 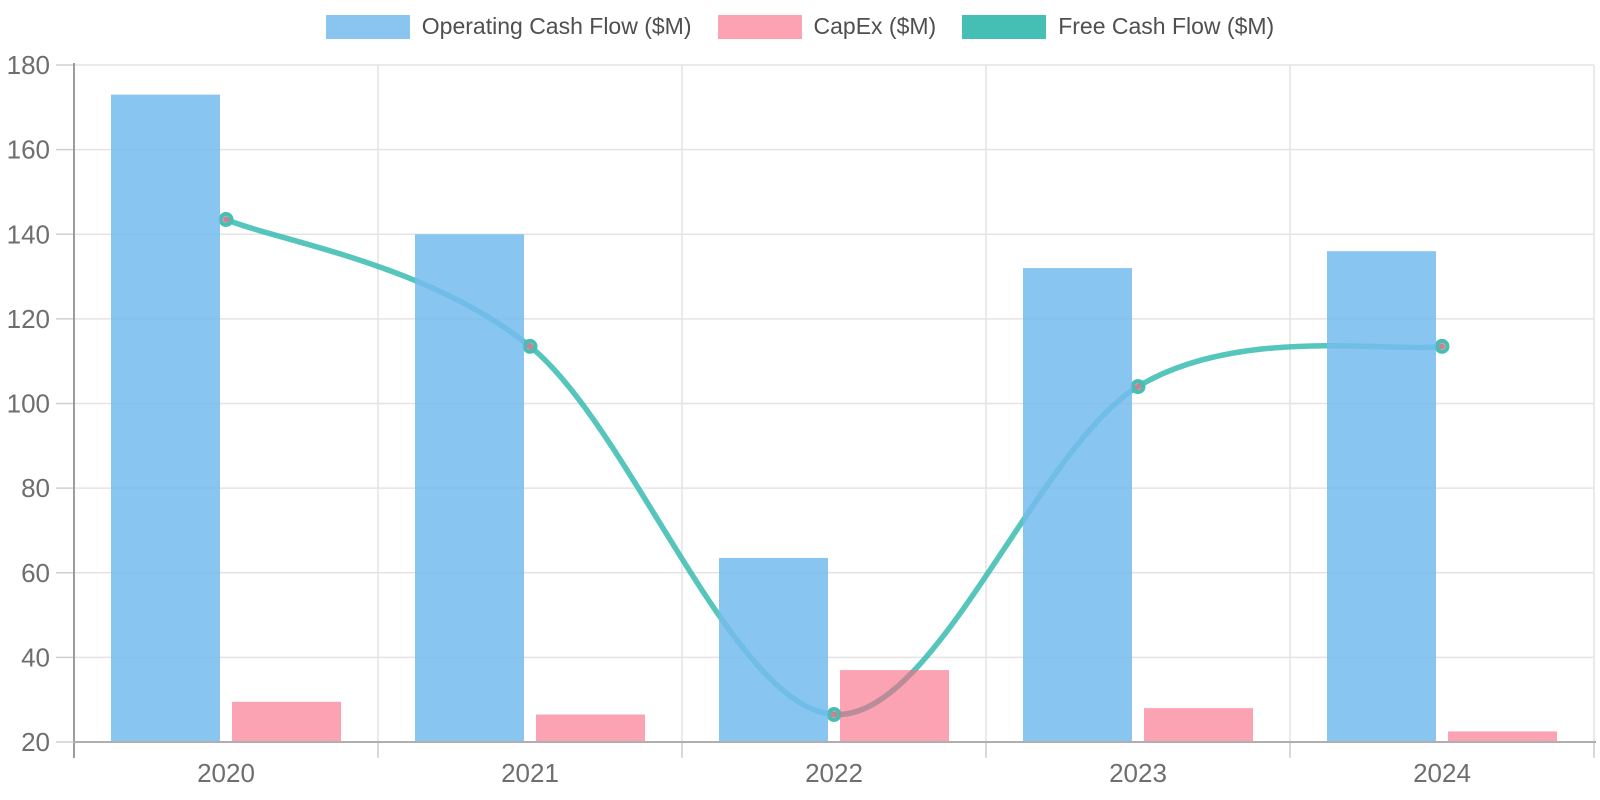 What do you see at coordinates (28, 234) in the screenshot?
I see `ytick-label-140: 140` at bounding box center [28, 234].